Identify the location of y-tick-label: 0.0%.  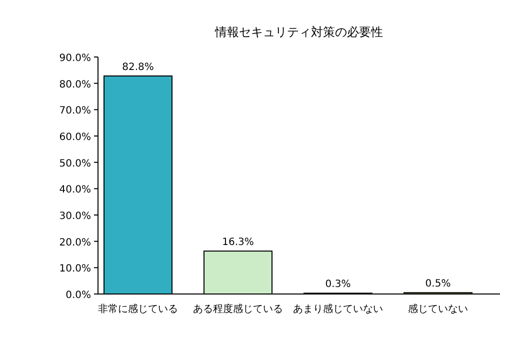
(78, 295).